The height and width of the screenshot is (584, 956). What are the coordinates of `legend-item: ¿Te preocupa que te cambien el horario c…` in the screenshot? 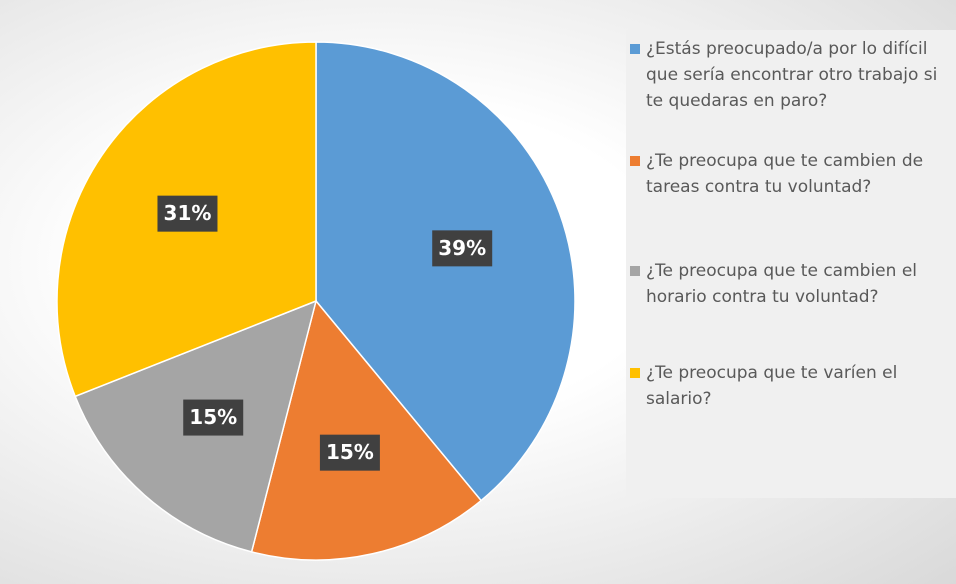 It's located at (790, 284).